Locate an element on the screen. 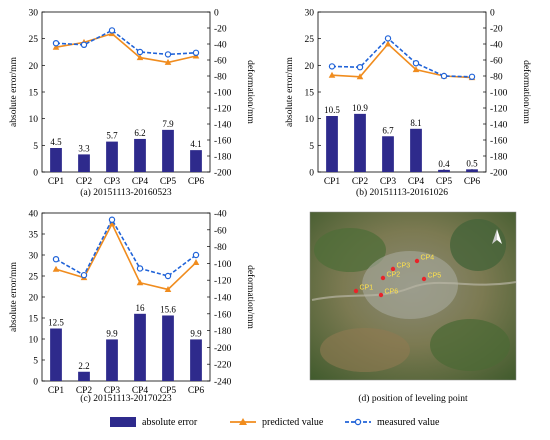 The height and width of the screenshot is (440, 550). bar-data-label: 10.9 is located at coordinates (360, 108).